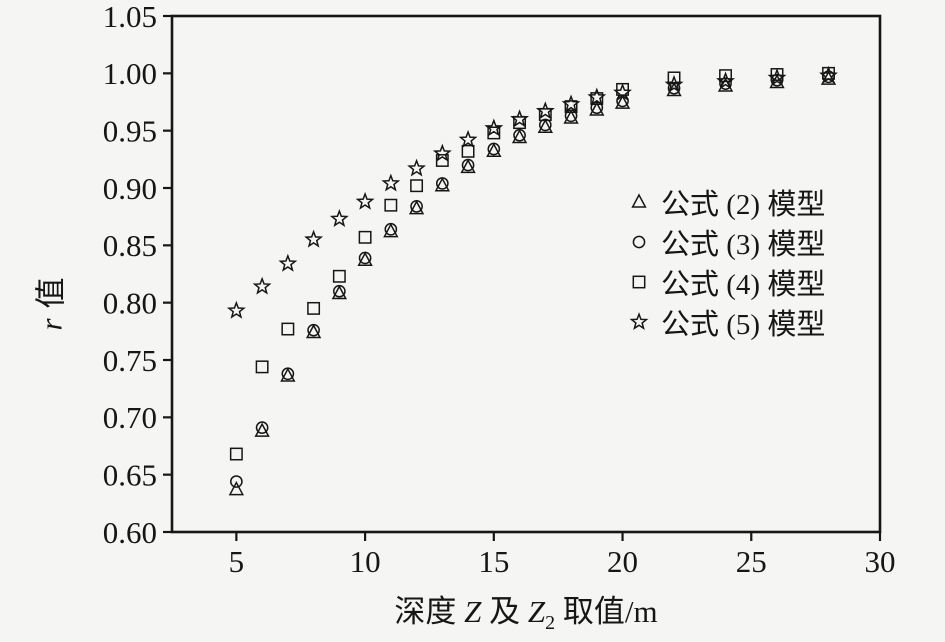 This screenshot has width=945, height=642. I want to click on square-marker-icon, so click(639, 282).